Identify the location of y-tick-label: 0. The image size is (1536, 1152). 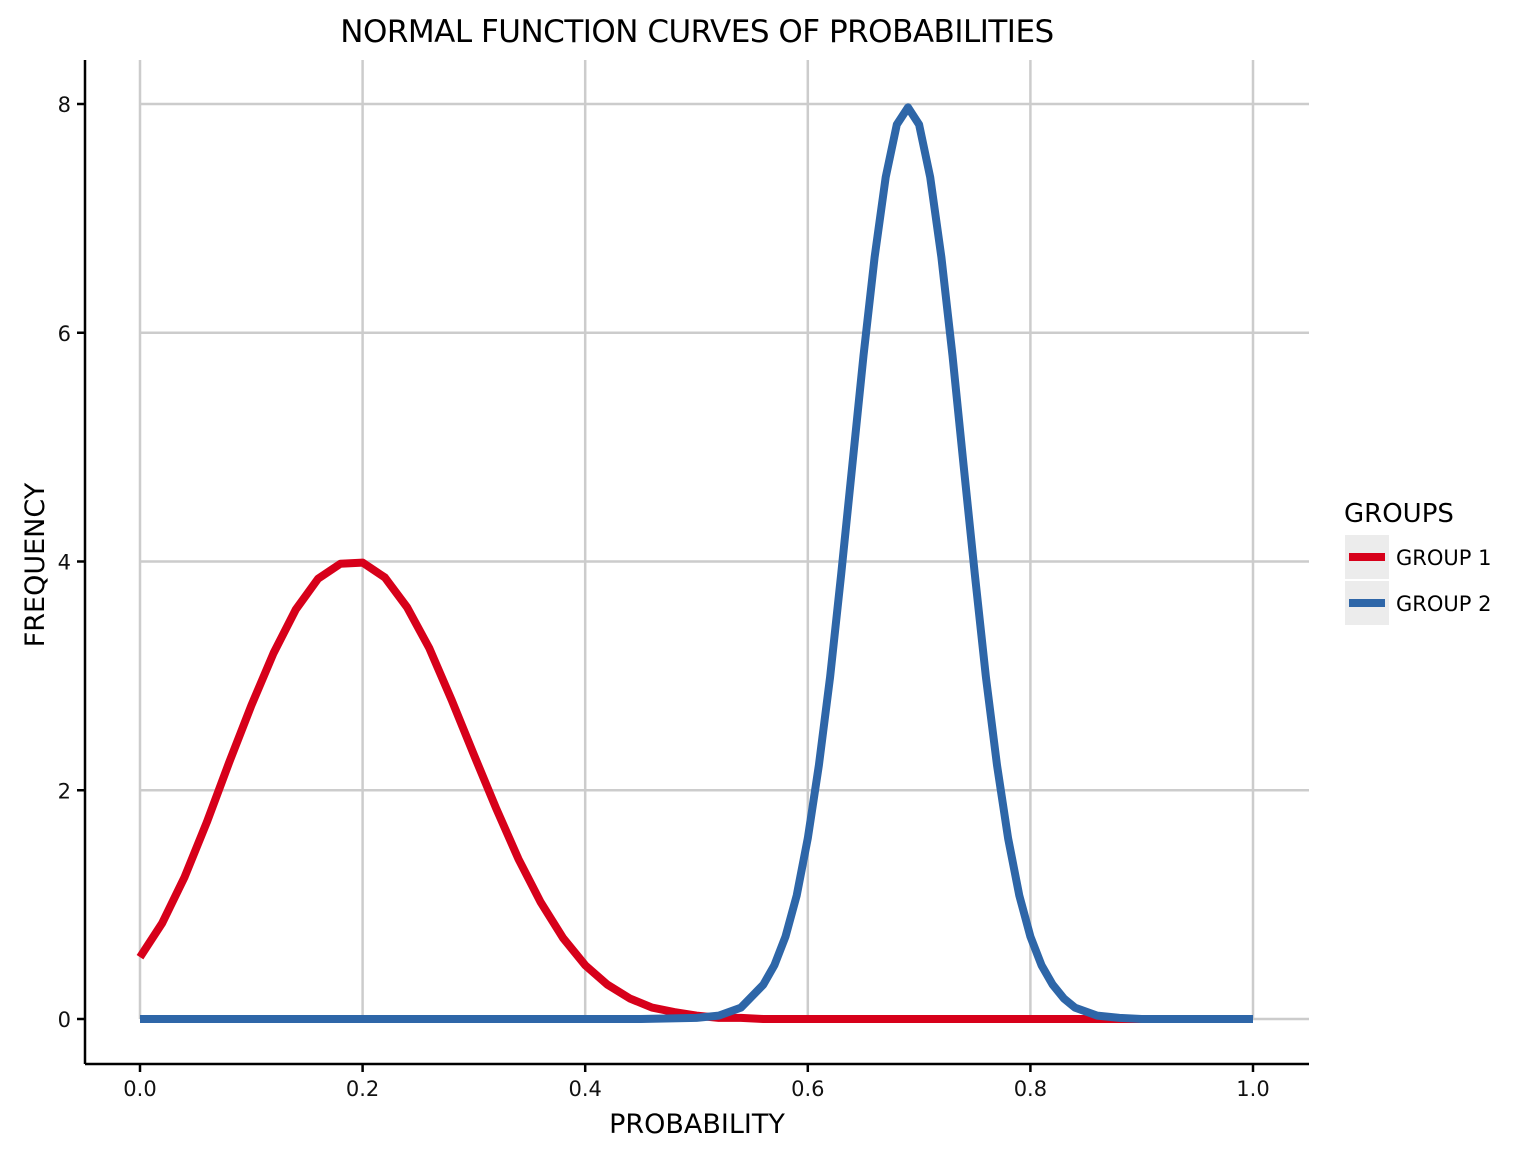
(64, 1020).